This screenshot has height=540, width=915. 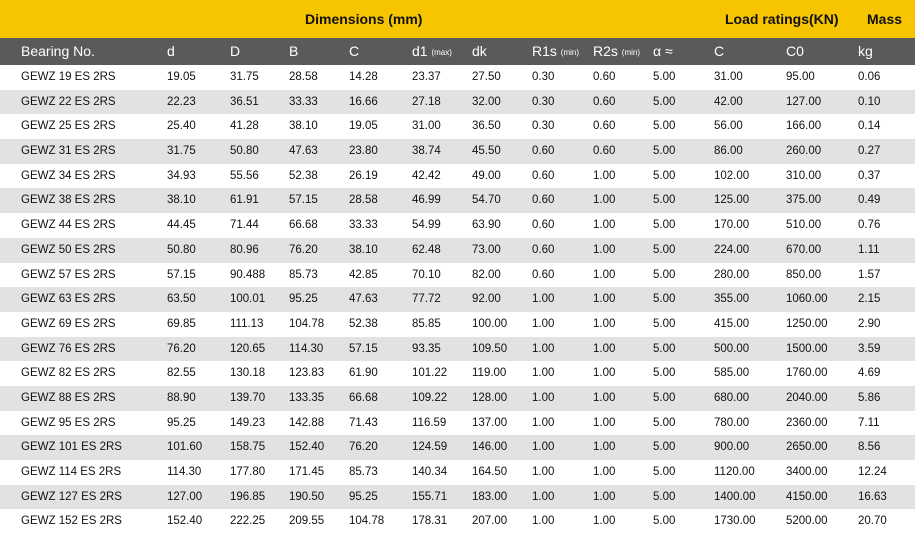 What do you see at coordinates (885, 19) in the screenshot?
I see `mass-group-title: Mass` at bounding box center [885, 19].